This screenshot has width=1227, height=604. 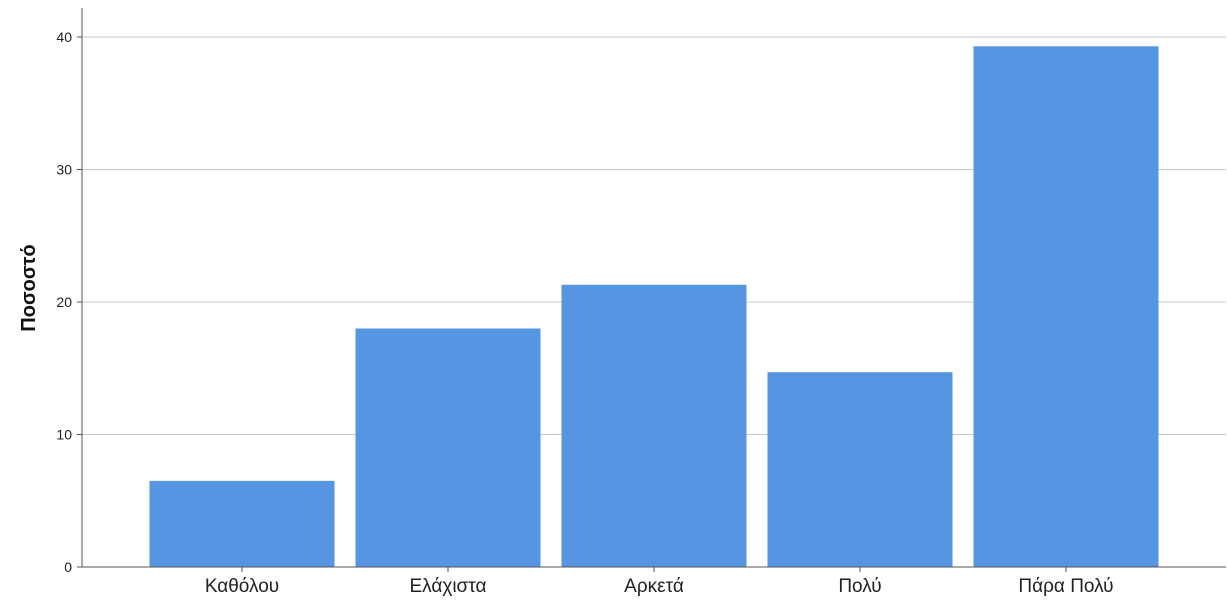 What do you see at coordinates (29, 287) in the screenshot?
I see `y-axis-title: Ποσοστό` at bounding box center [29, 287].